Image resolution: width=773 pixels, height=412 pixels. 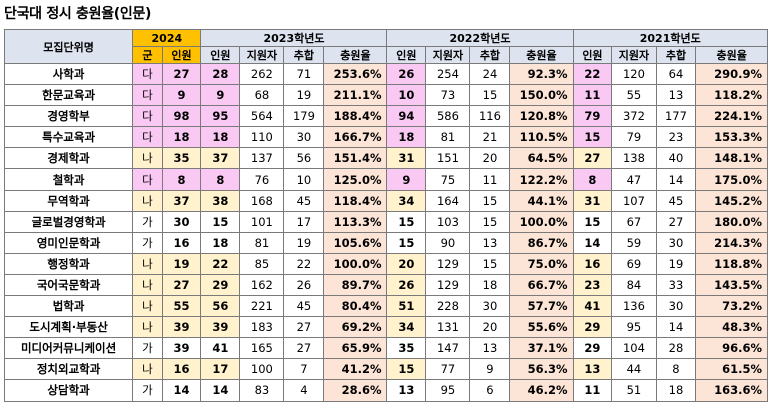 I want to click on inwon-2023: 95, so click(x=220, y=116).